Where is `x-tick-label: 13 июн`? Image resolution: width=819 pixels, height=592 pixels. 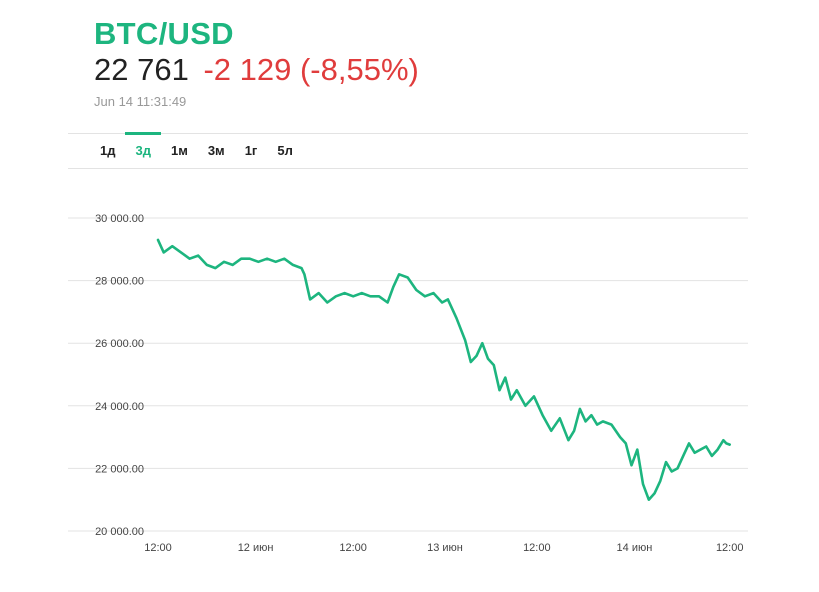 x-tick-label: 13 июн is located at coordinates (445, 548).